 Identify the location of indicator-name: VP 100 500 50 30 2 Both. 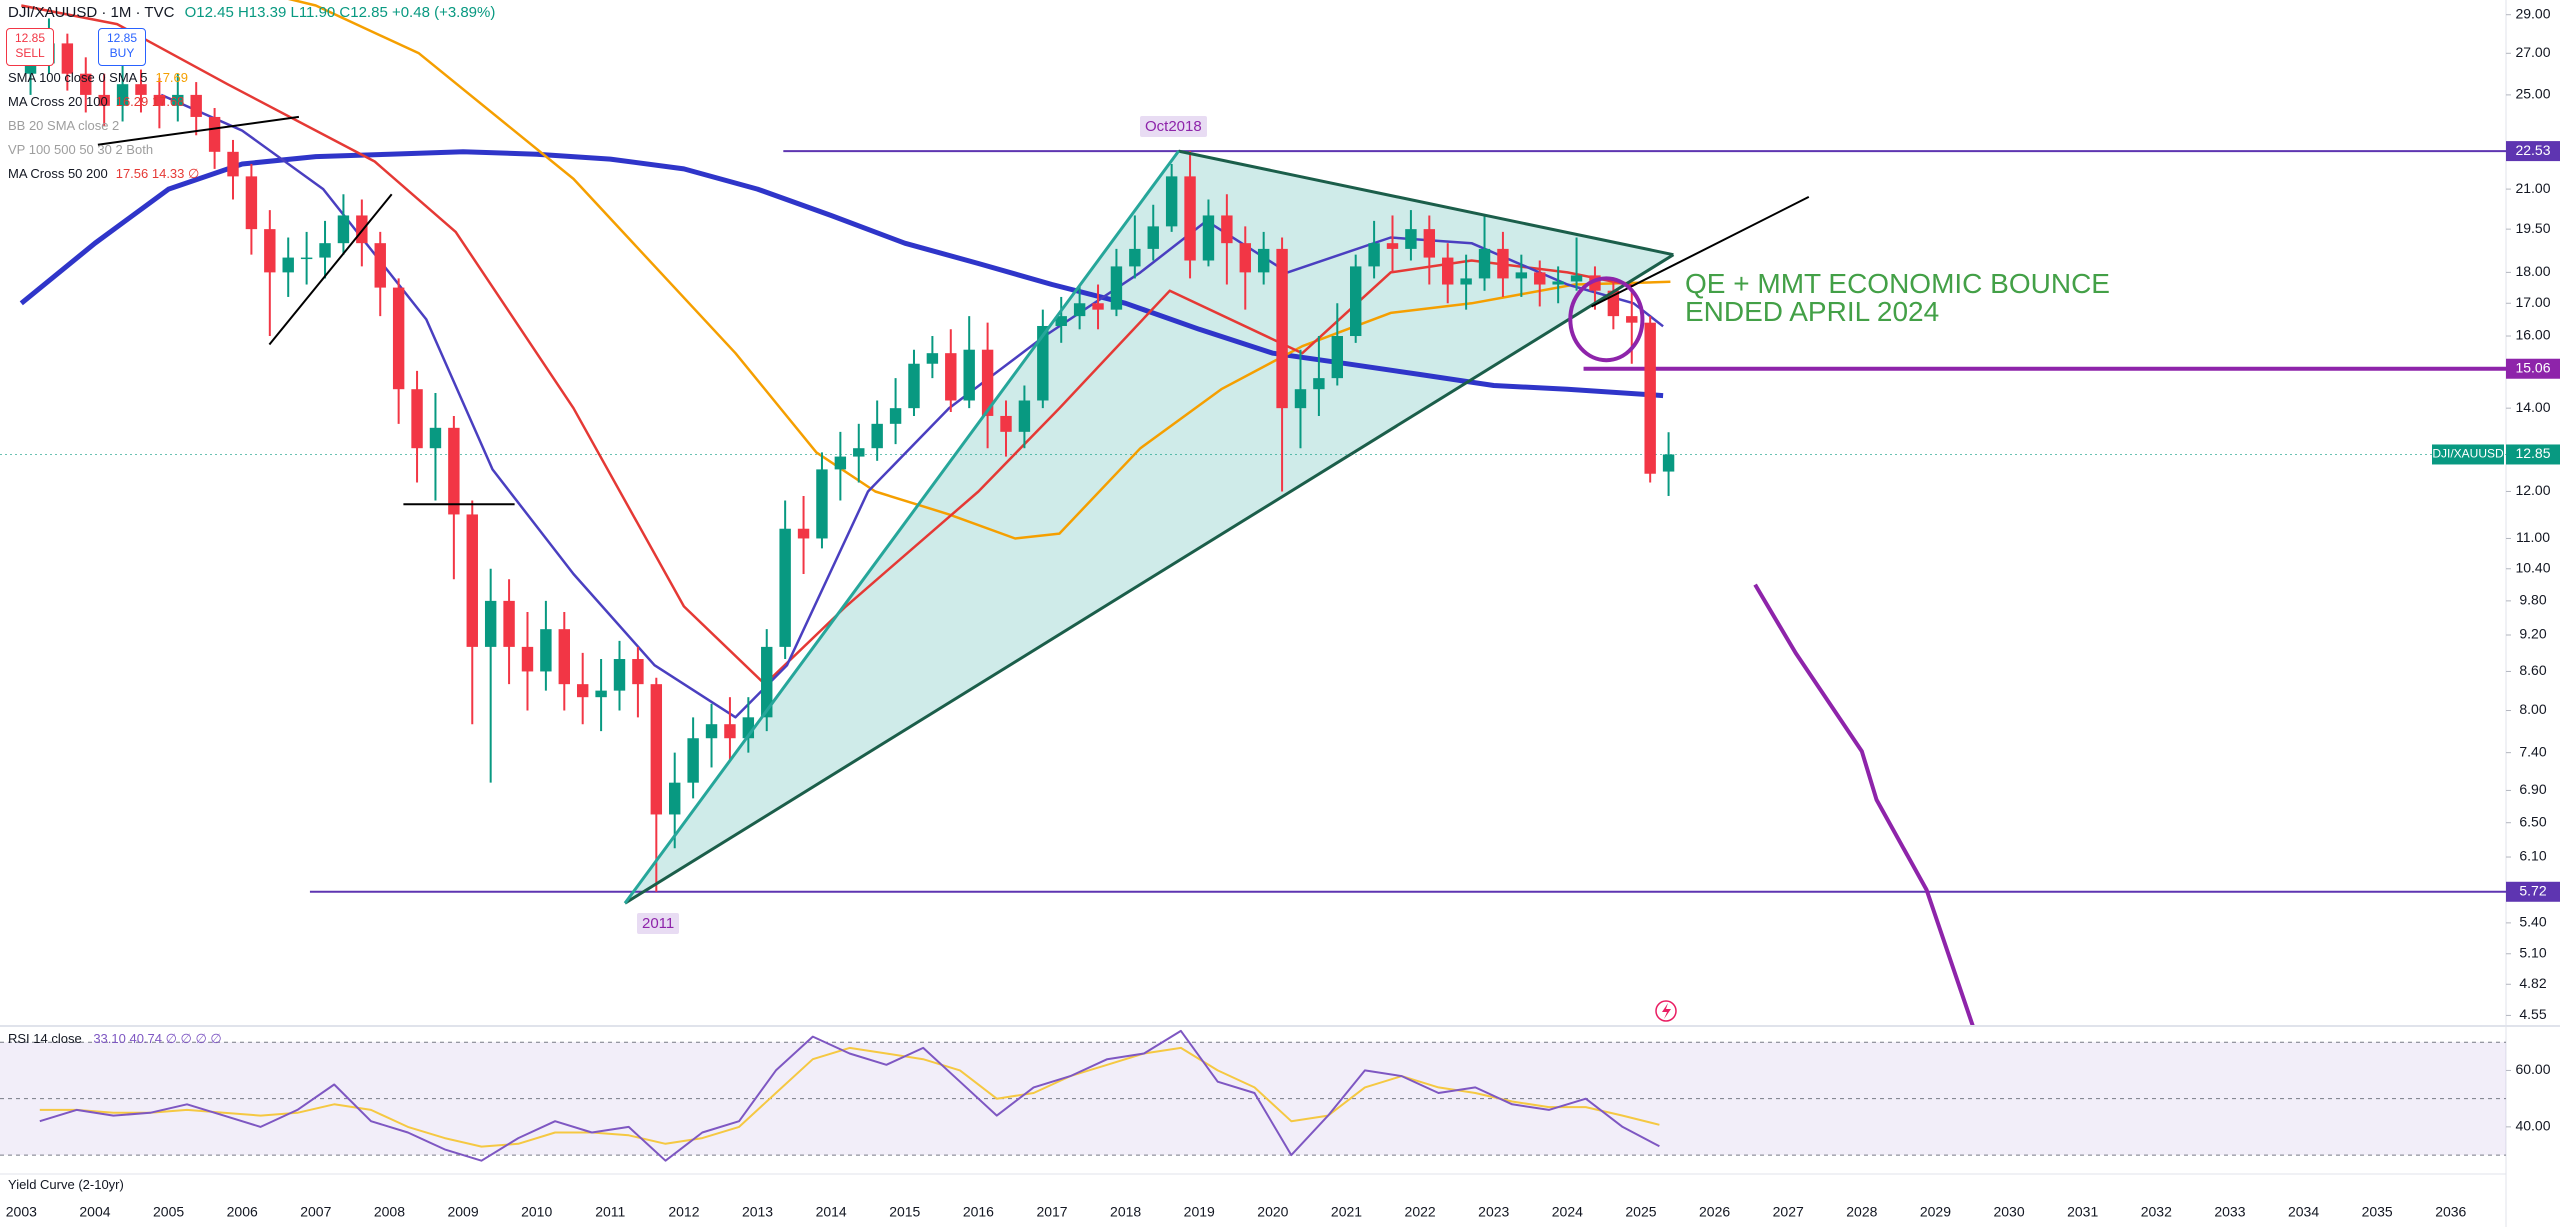
(81, 149).